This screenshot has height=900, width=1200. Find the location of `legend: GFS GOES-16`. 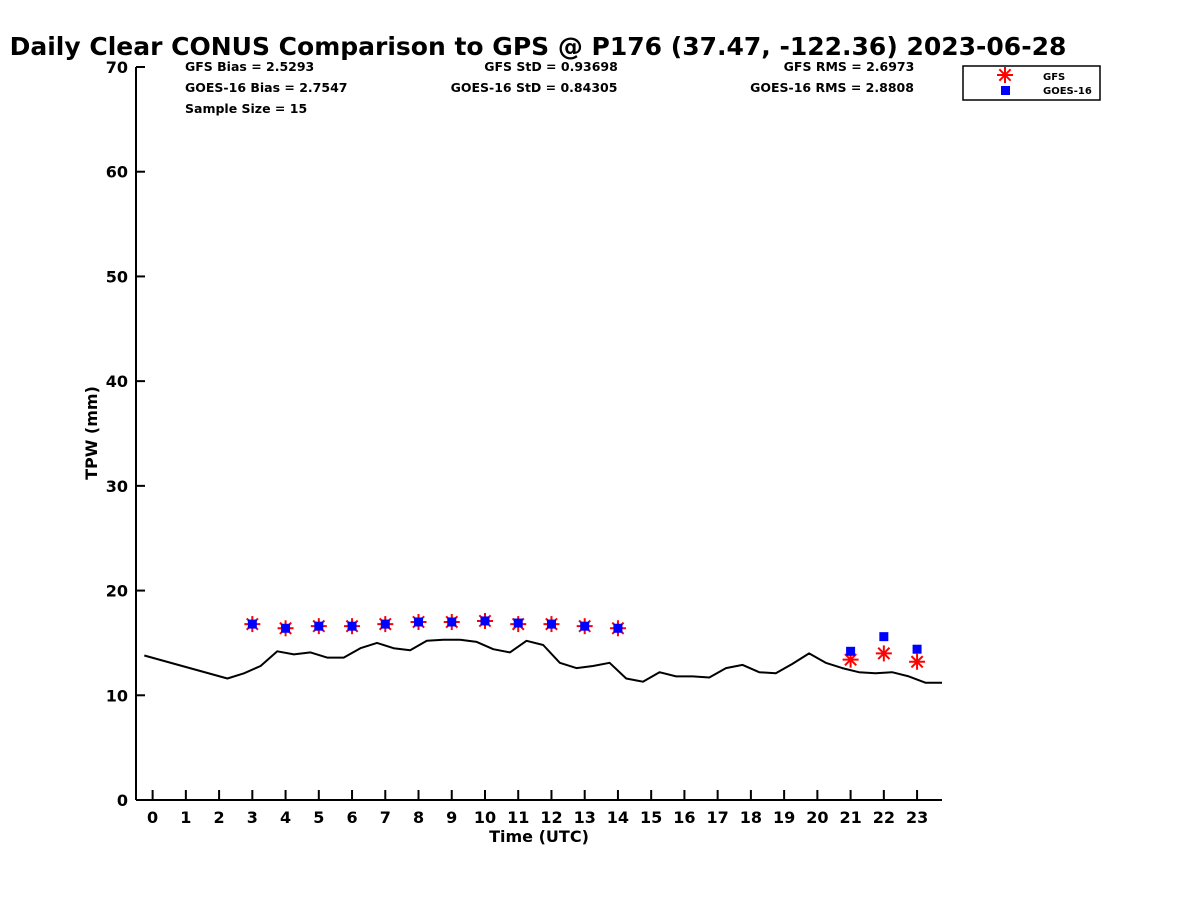

legend: GFS GOES-16 is located at coordinates (1031, 83).